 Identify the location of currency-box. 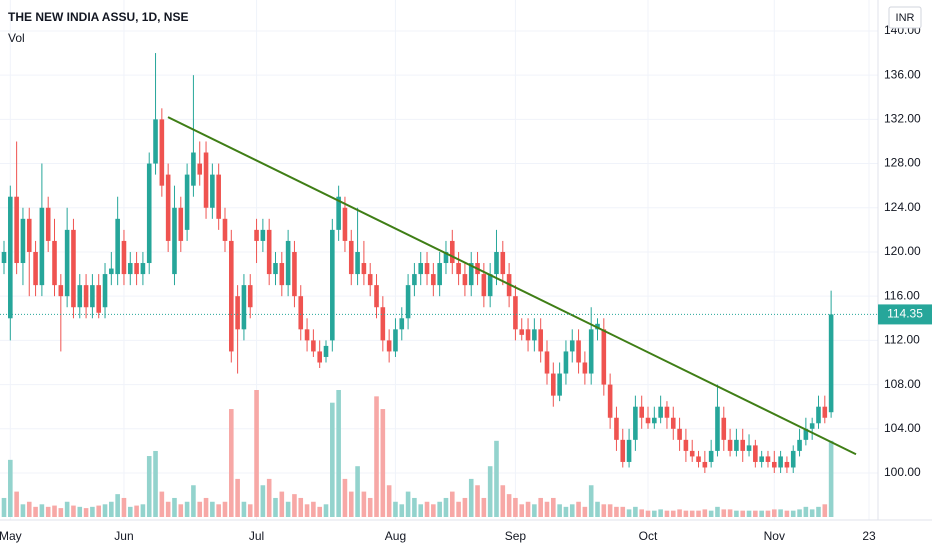
(905, 17).